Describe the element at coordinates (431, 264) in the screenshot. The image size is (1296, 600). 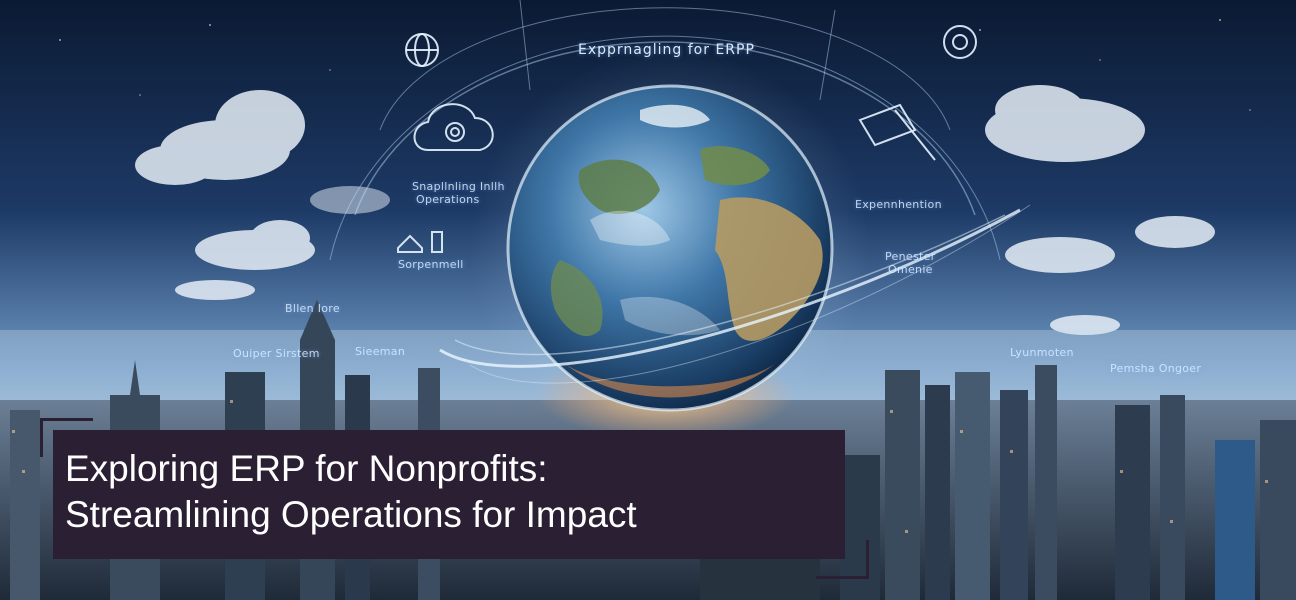
I see `hologram-label-left-mid: Sorpenmell` at that location.